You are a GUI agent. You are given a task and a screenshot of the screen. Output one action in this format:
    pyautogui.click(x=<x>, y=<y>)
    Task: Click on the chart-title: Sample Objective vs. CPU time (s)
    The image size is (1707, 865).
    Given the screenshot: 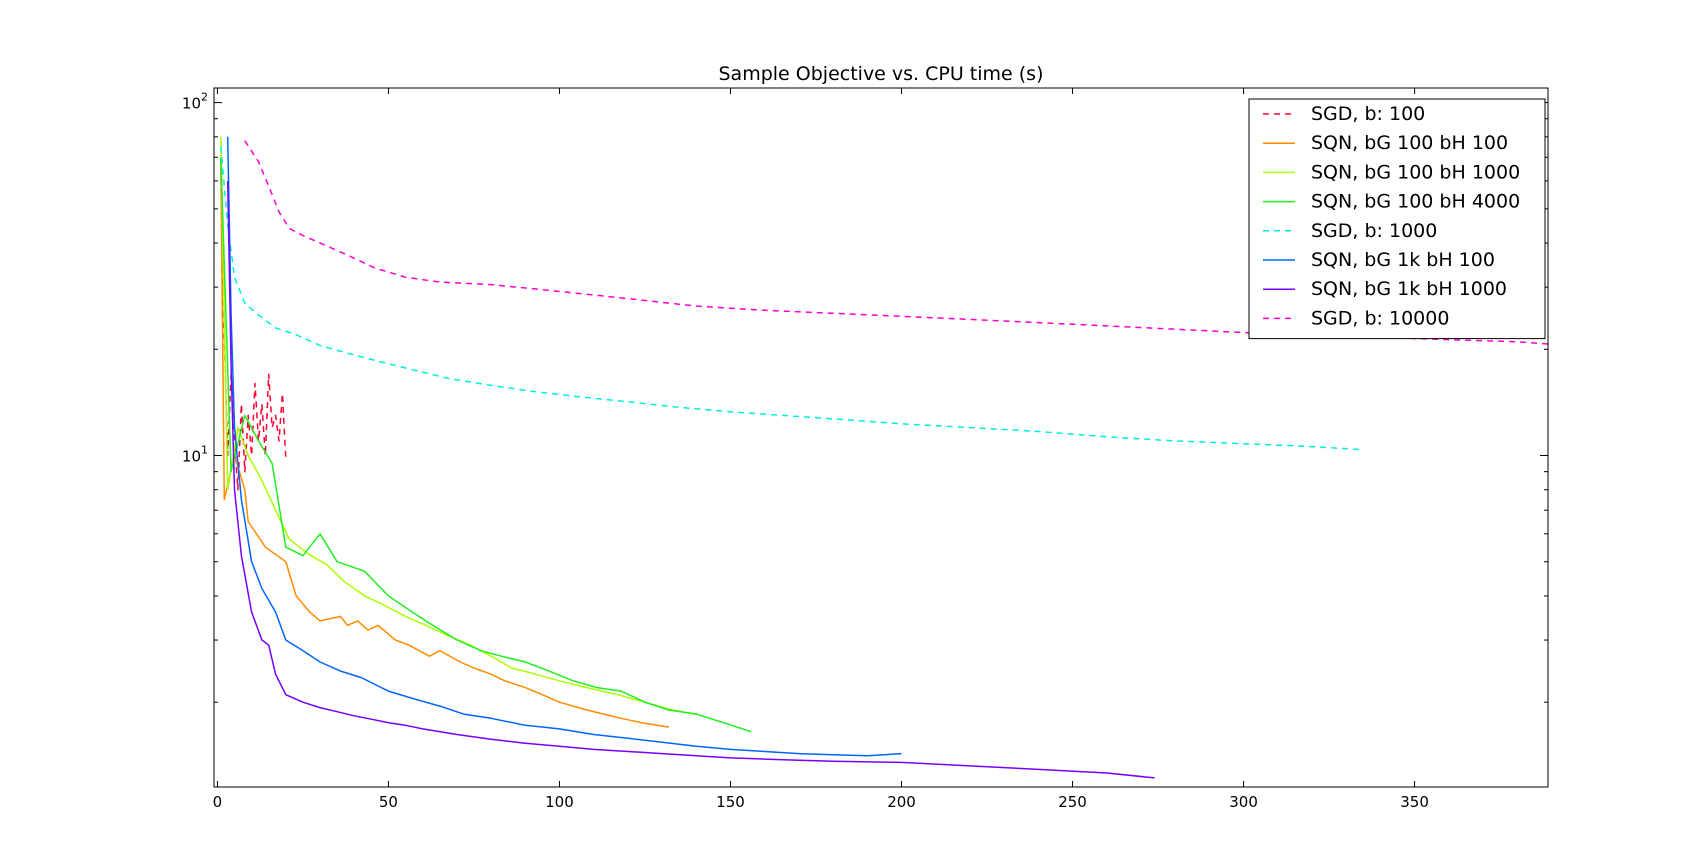 What is the action you would take?
    pyautogui.click(x=881, y=74)
    